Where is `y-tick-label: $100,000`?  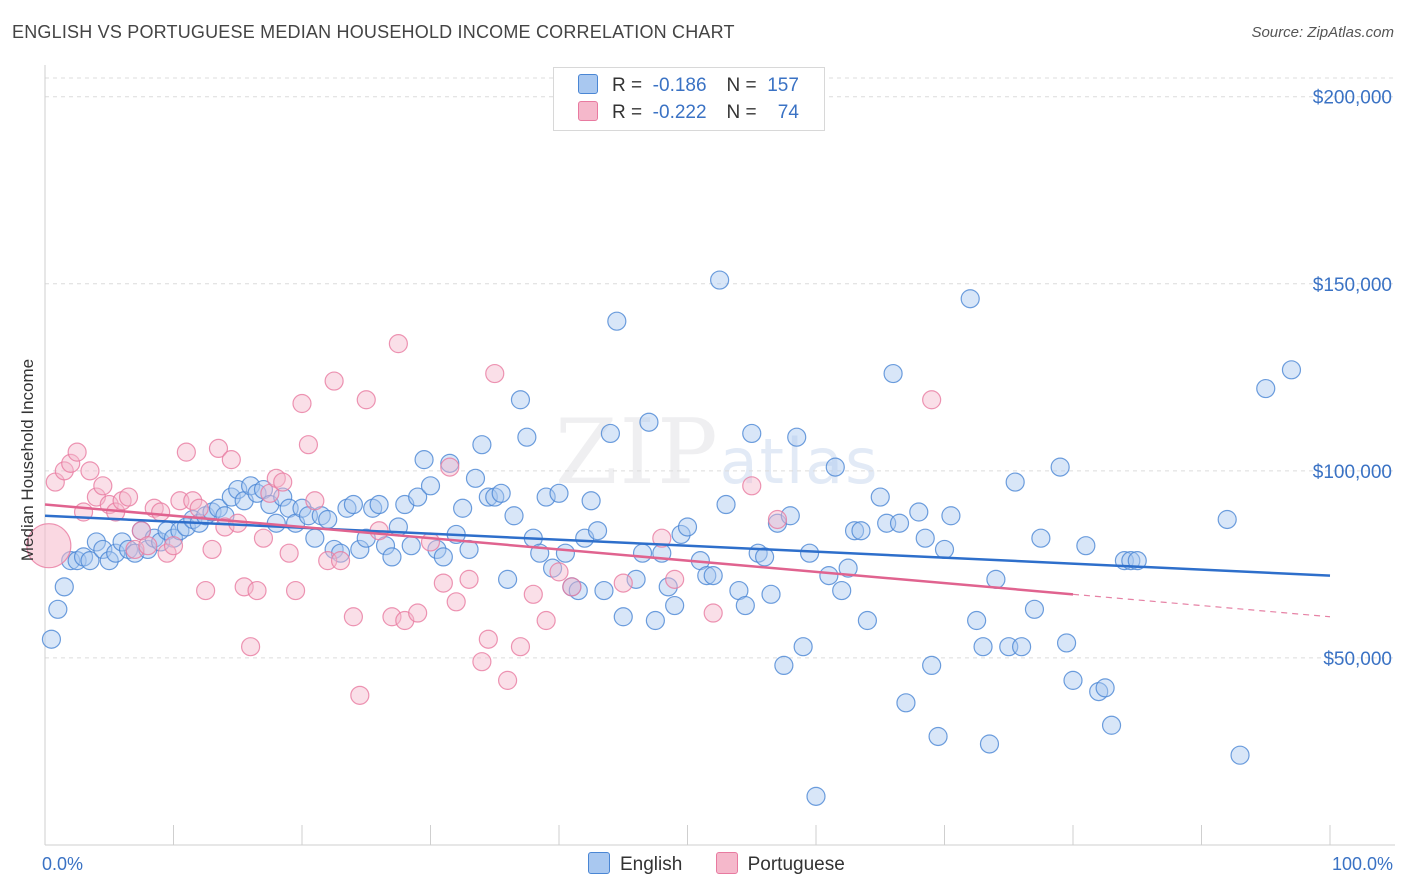
y-tick-label: $100,000 is located at coordinates (1352, 472).